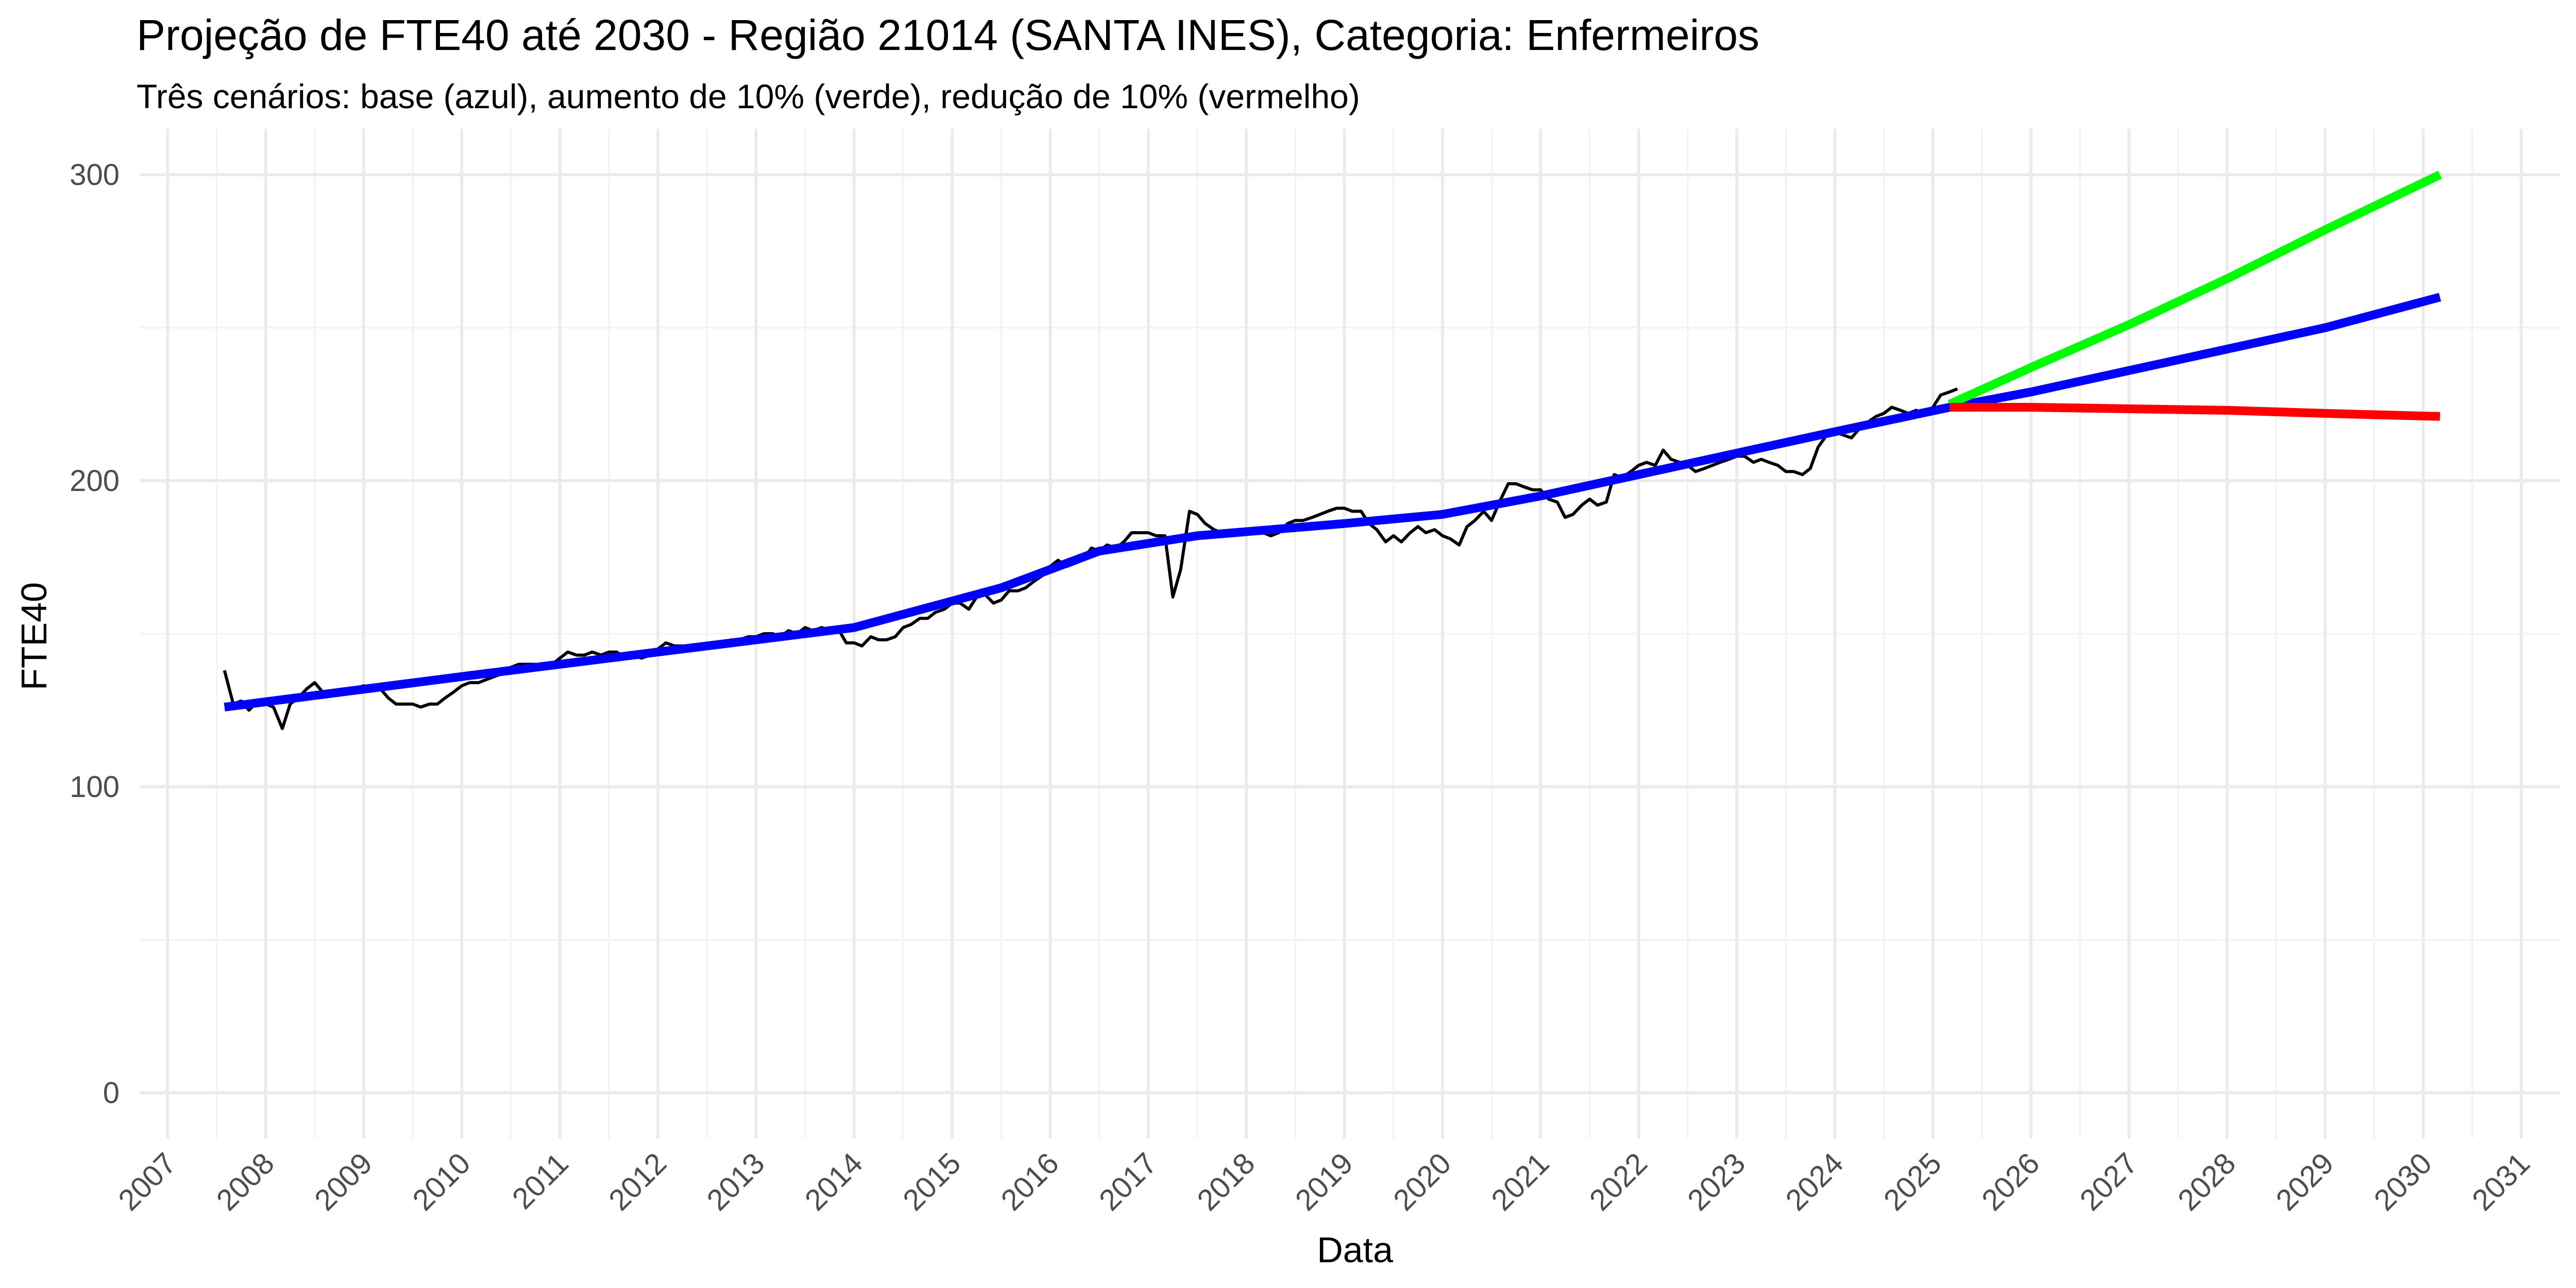 The width and height of the screenshot is (2576, 1288). What do you see at coordinates (2403, 1181) in the screenshot?
I see `x-tick-label: 2030` at bounding box center [2403, 1181].